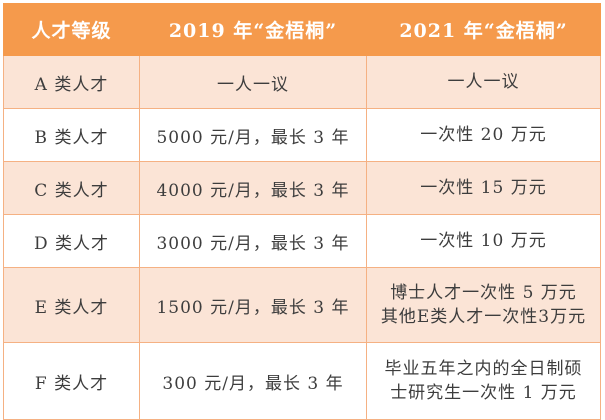 This screenshot has width=605, height=420. I want to click on subsidy-2021-line: 一次性 15 万元, so click(483, 188).